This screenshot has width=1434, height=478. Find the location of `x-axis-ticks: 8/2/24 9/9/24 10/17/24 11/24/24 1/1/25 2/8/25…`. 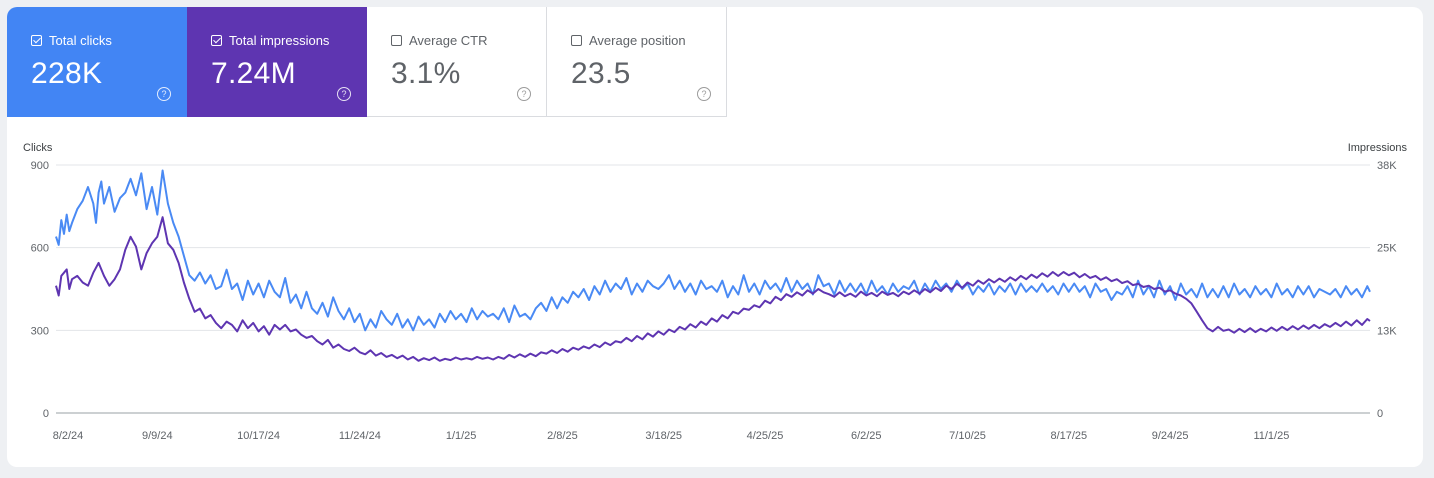

x-axis-ticks: 8/2/24 9/9/24 10/17/24 11/24/24 1/1/25 2/8/25… is located at coordinates (671, 436).